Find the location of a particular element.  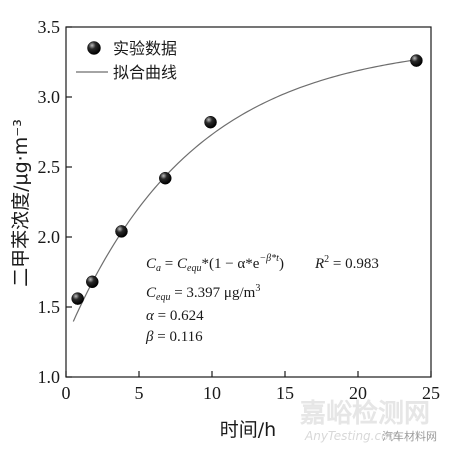

x-axis: 0 5 10 15 20 25 is located at coordinates (251, 387).